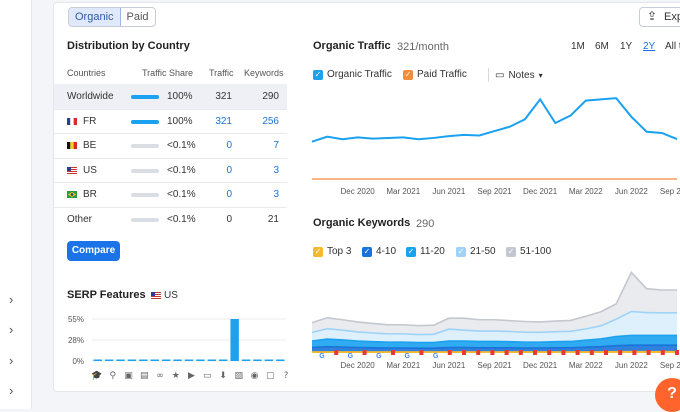 The image size is (680, 412). What do you see at coordinates (95, 17) in the screenshot?
I see `organic-tab: Organic` at bounding box center [95, 17].